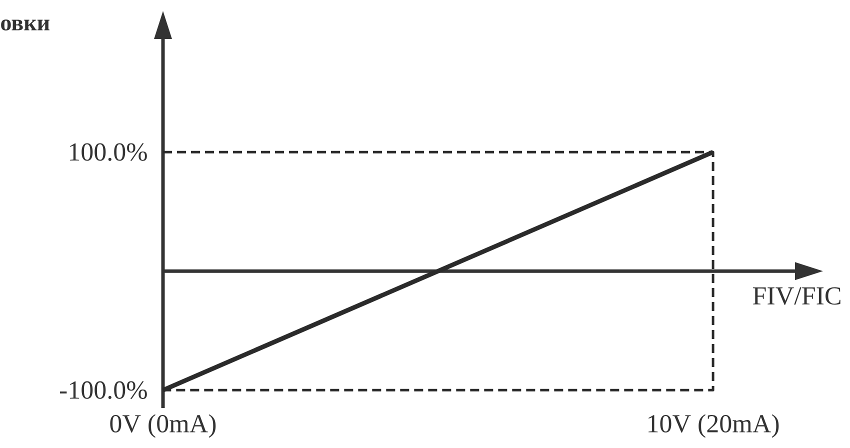  Describe the element at coordinates (163, 426) in the screenshot. I see `x-tick-label: 0V (0mA)` at that location.